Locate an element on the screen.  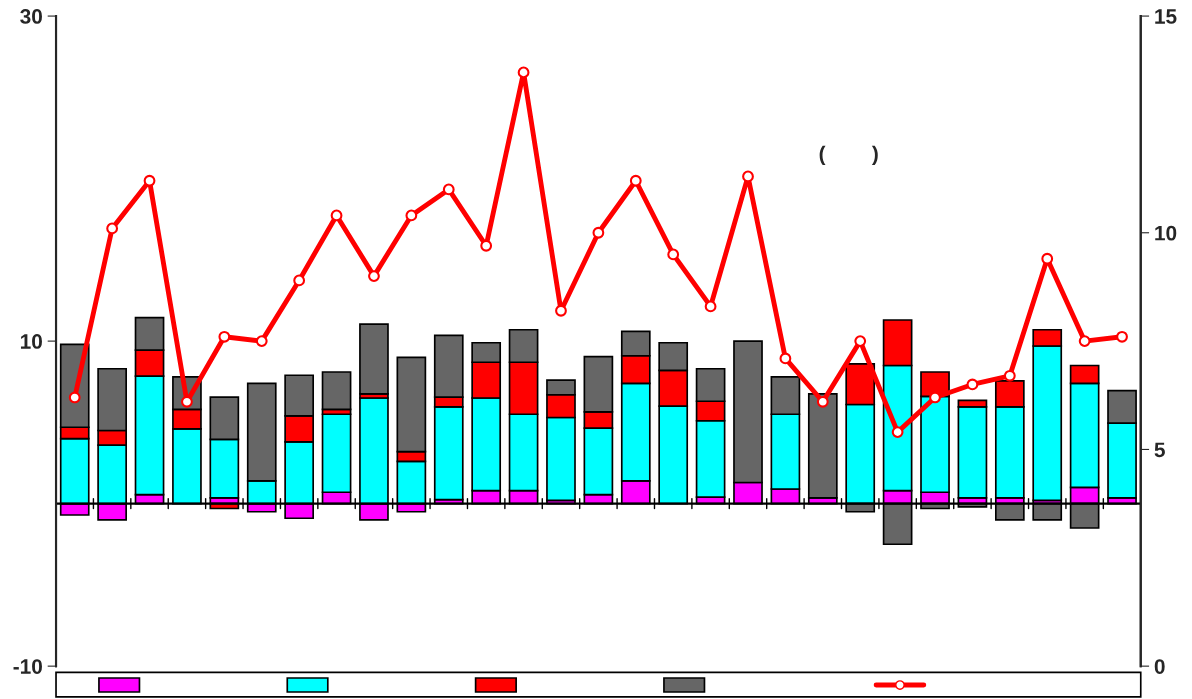
y-tick-label: 30 is located at coordinates (31, 16).